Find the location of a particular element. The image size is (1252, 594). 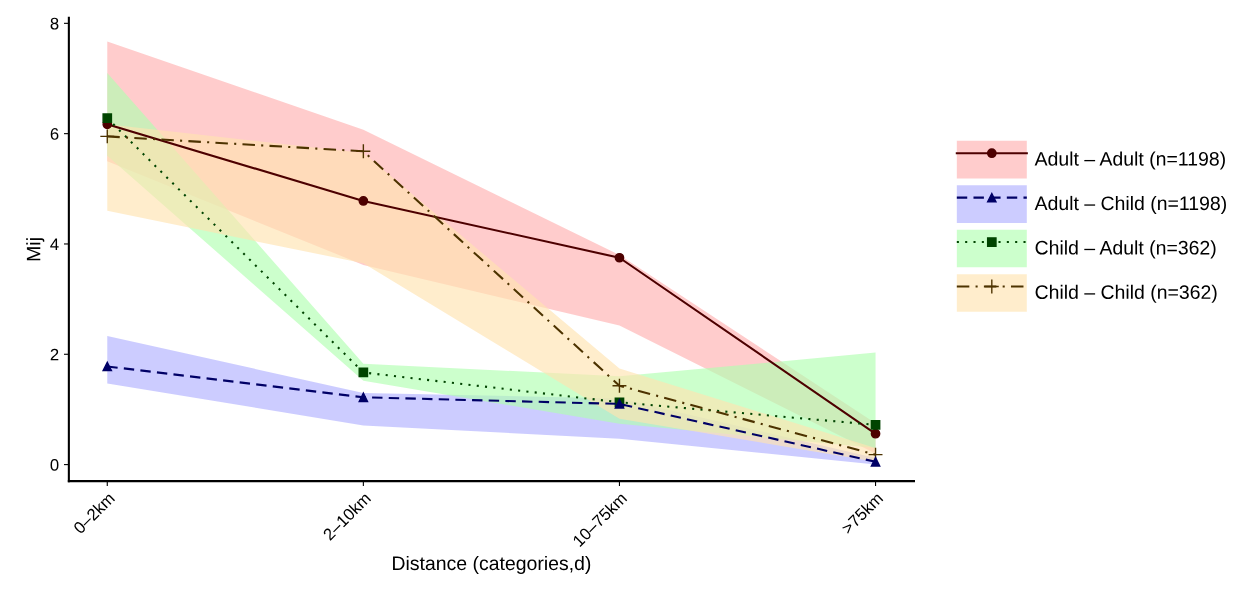

legend-label: Child – Adult (n=362) is located at coordinates (1125, 249).